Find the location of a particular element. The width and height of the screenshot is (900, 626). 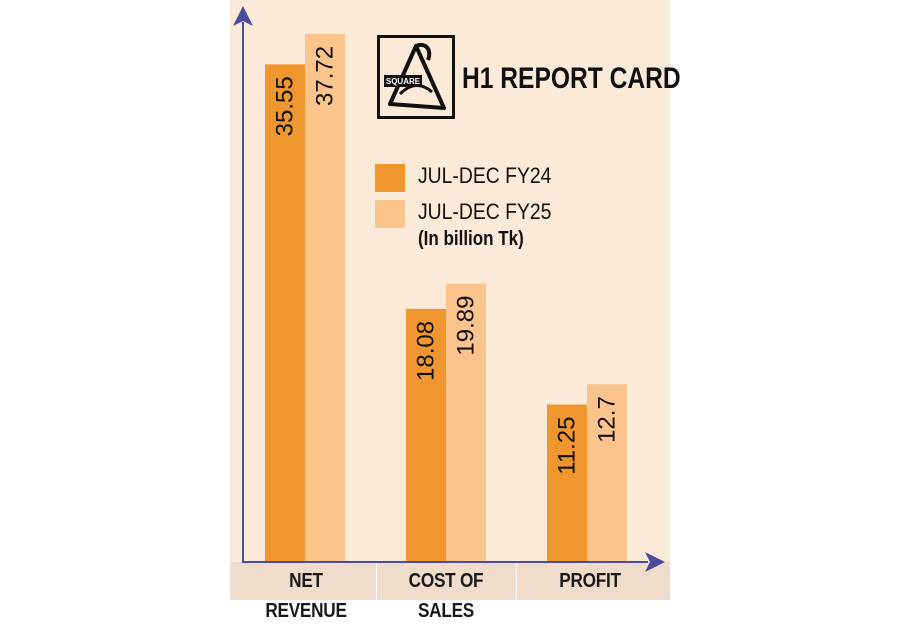

x-tick-profit: PROFIT is located at coordinates (590, 581).